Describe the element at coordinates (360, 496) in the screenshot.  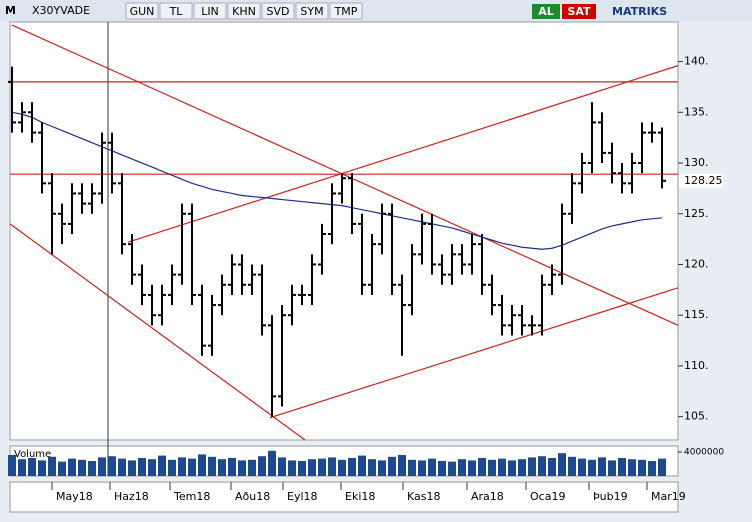
I see `x-tick-label: Eki18` at that location.